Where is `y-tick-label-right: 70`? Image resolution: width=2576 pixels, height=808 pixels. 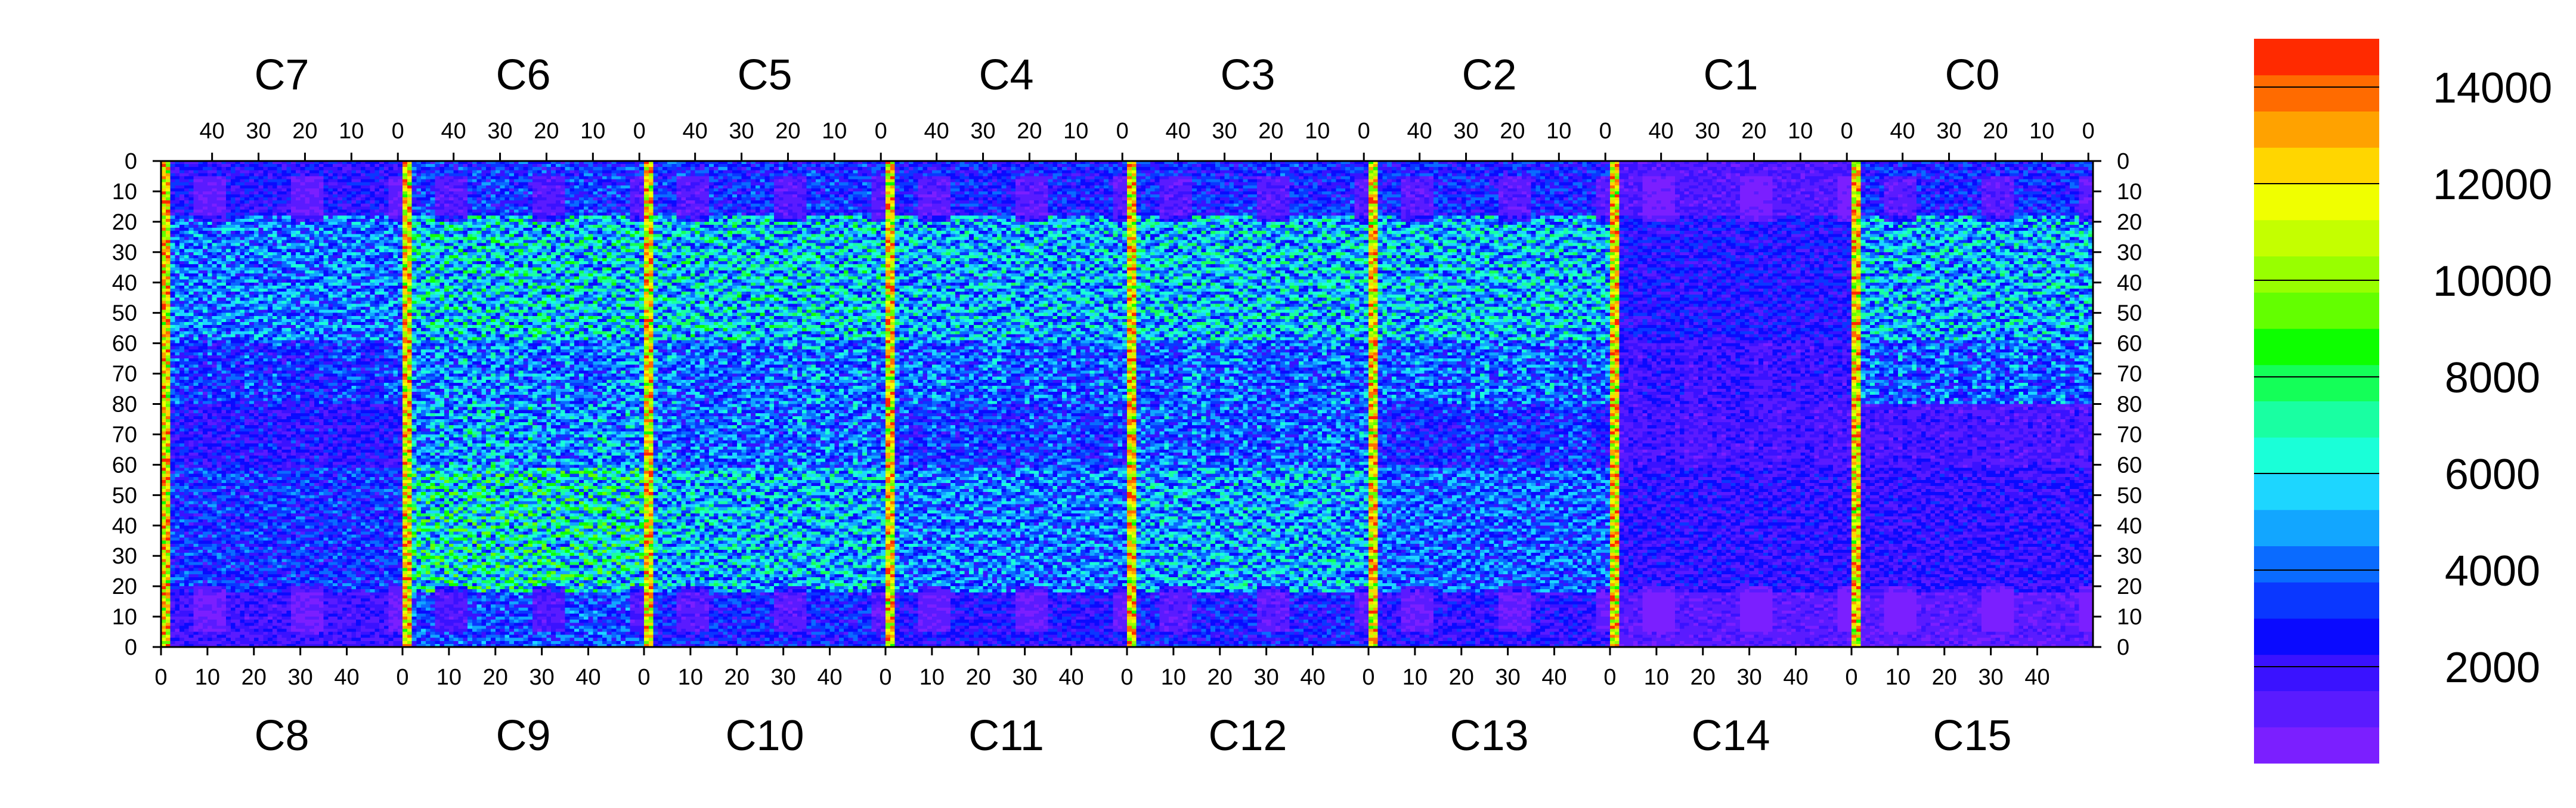 y-tick-label-right: 70 is located at coordinates (2129, 375).